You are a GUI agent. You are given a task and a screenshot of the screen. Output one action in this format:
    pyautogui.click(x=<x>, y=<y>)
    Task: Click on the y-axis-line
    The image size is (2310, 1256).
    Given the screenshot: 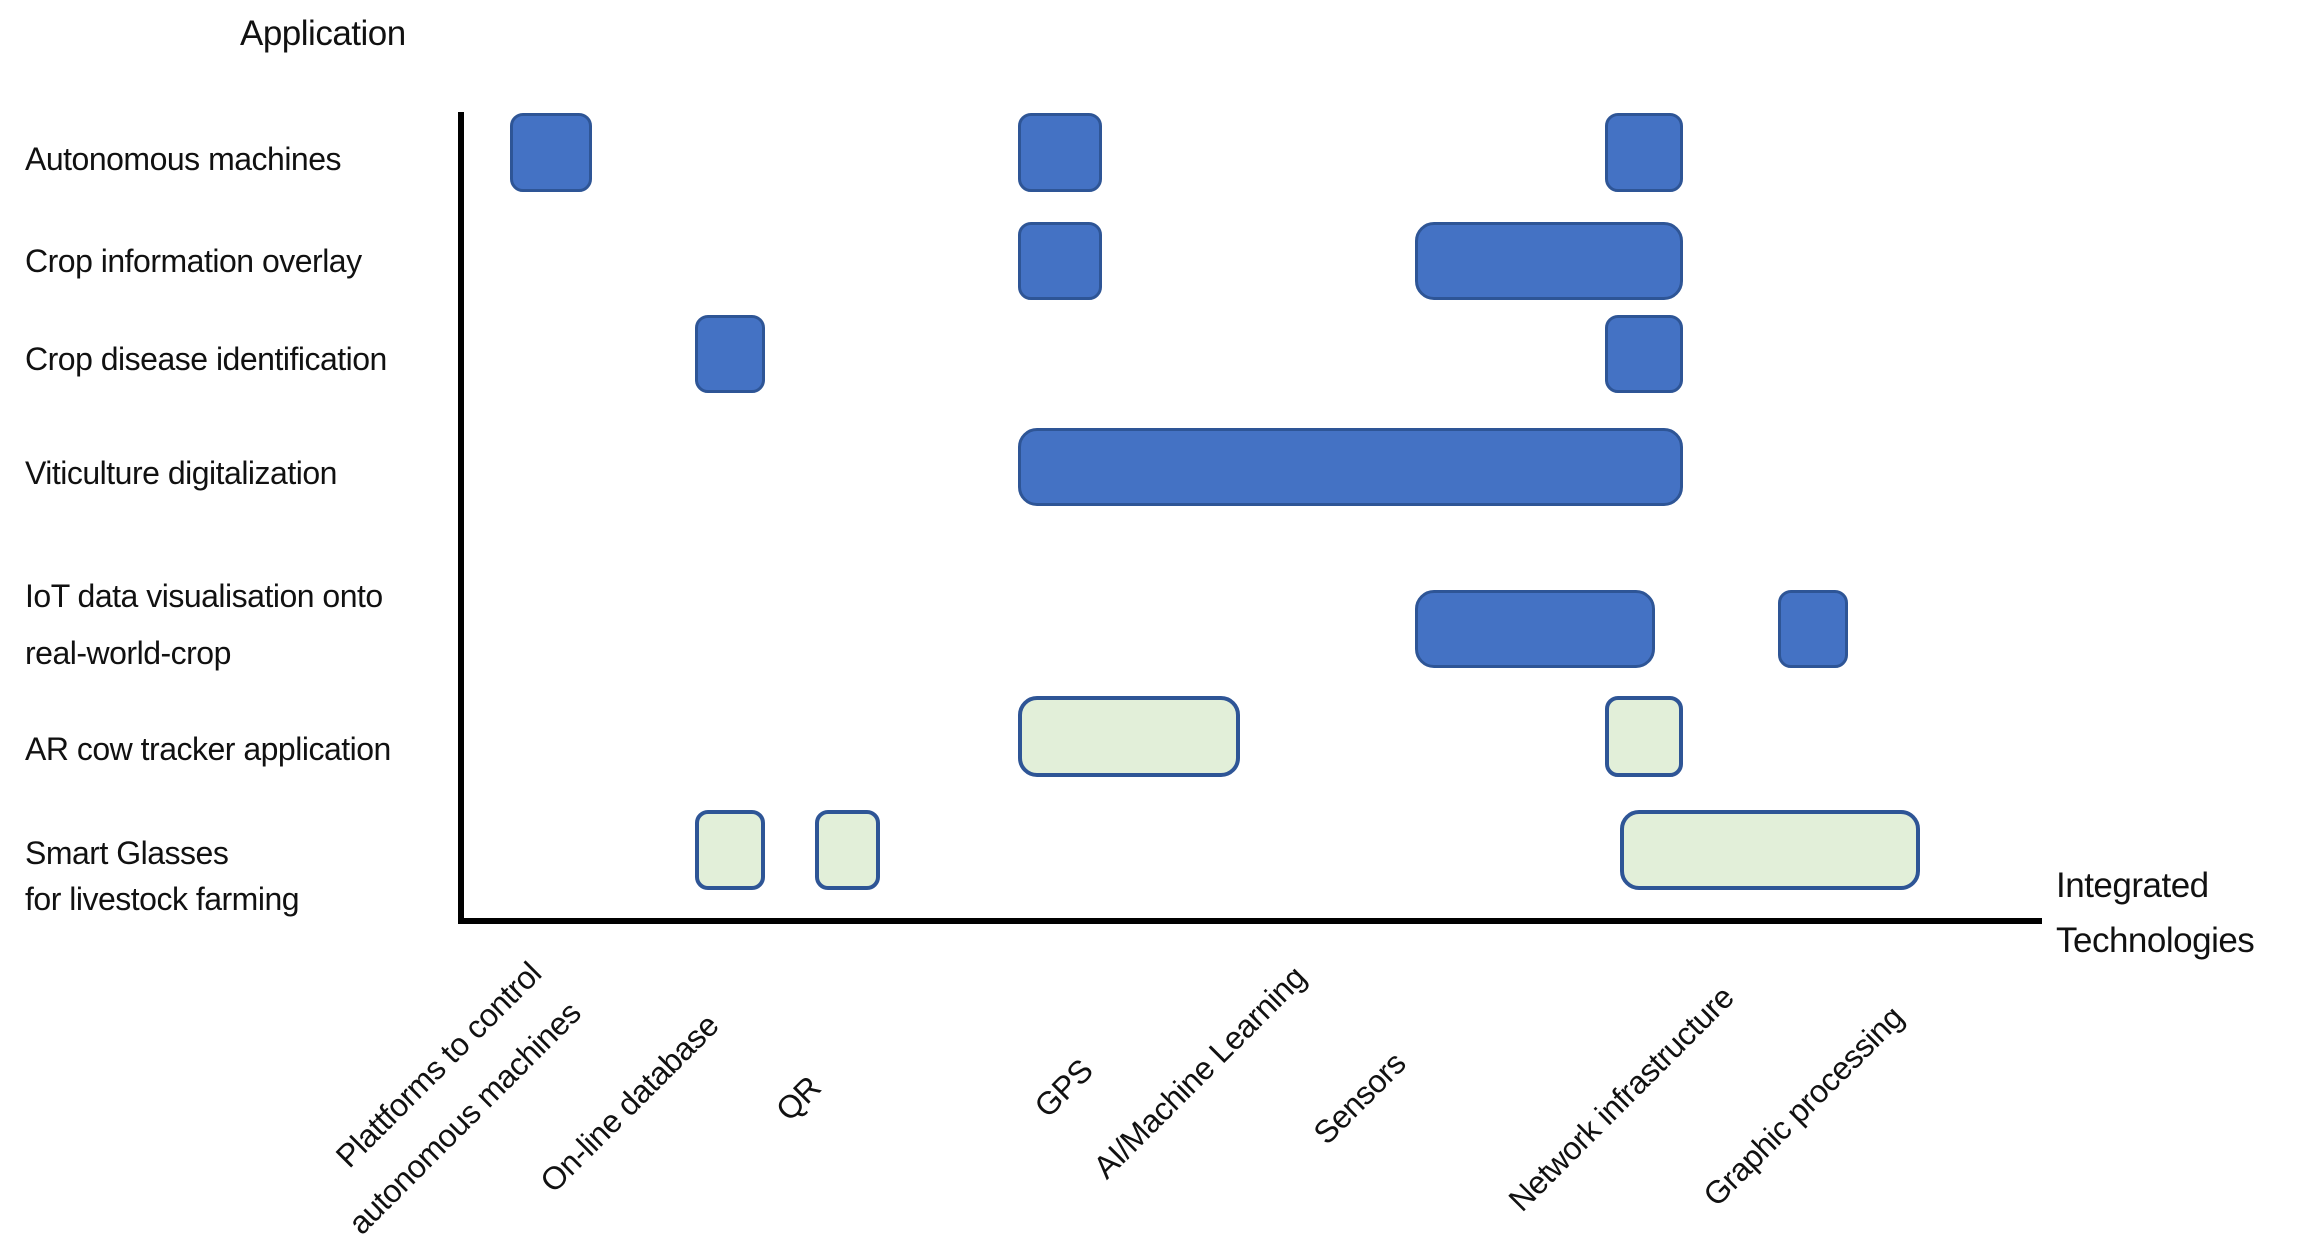 What is the action you would take?
    pyautogui.click(x=461, y=518)
    